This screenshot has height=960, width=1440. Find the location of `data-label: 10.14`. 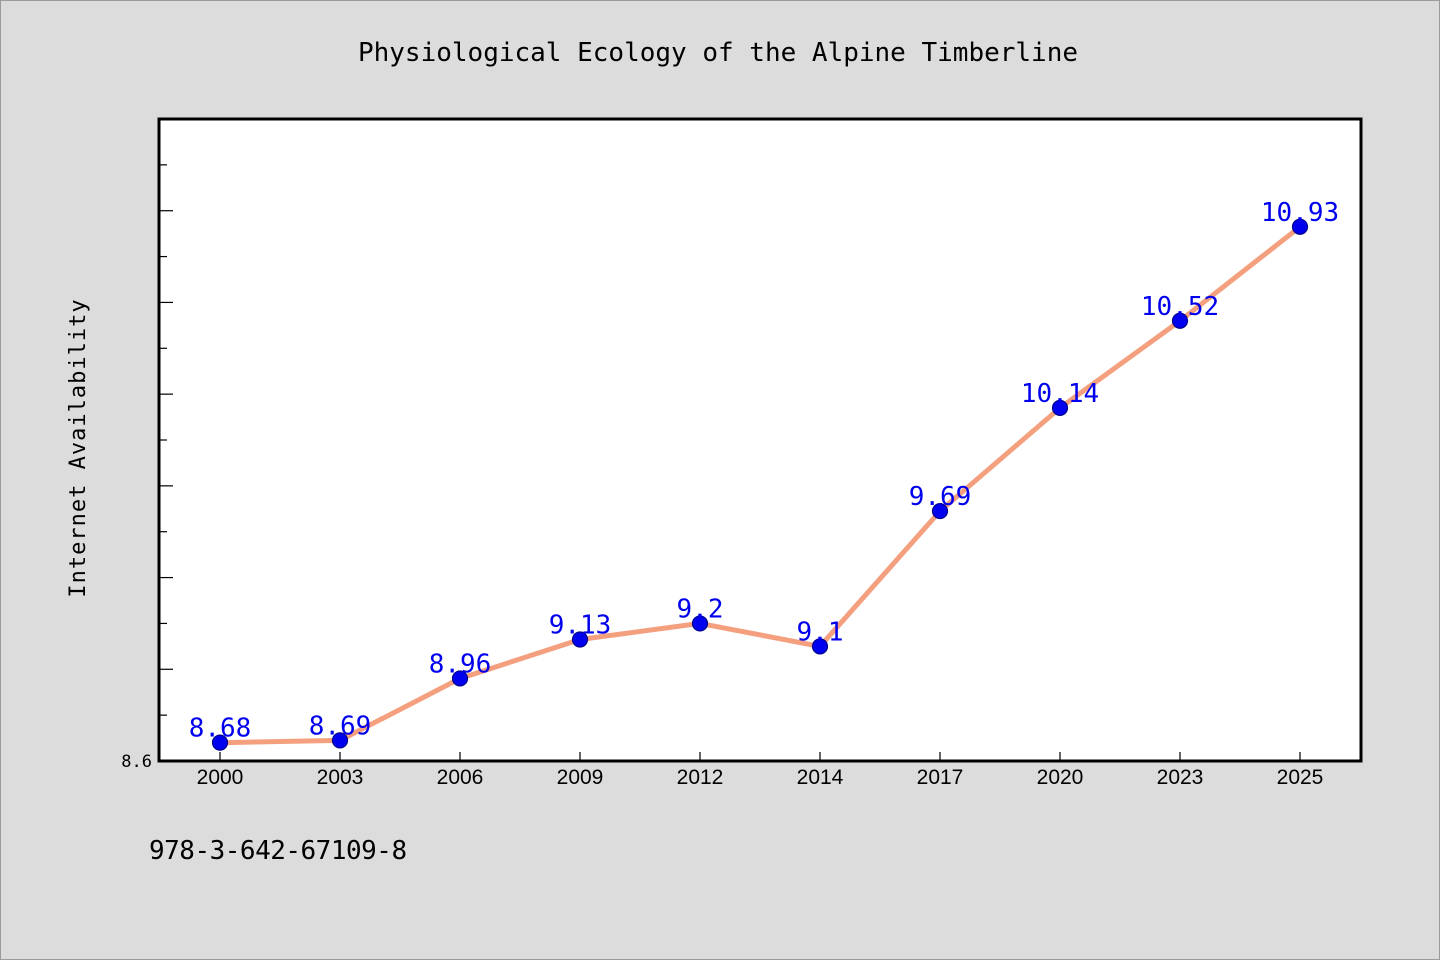

data-label: 10.14 is located at coordinates (1060, 394).